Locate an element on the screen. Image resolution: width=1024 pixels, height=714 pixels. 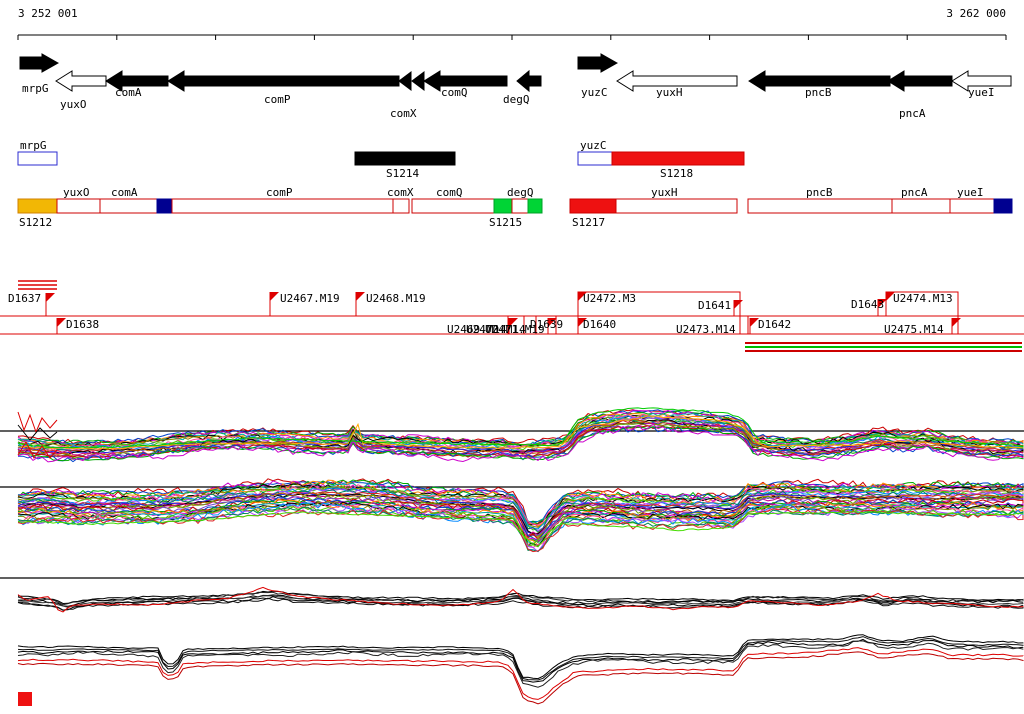
segment-label-comQ: comQ is located at coordinates (449, 192).